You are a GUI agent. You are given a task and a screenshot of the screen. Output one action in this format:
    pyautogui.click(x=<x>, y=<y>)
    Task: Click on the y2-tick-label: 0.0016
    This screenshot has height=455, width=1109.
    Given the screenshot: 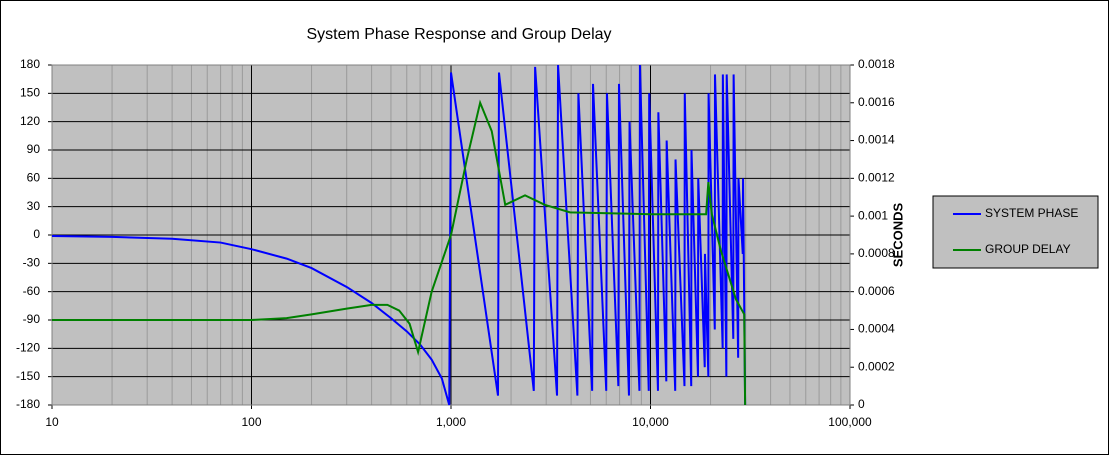 What is the action you would take?
    pyautogui.click(x=876, y=102)
    